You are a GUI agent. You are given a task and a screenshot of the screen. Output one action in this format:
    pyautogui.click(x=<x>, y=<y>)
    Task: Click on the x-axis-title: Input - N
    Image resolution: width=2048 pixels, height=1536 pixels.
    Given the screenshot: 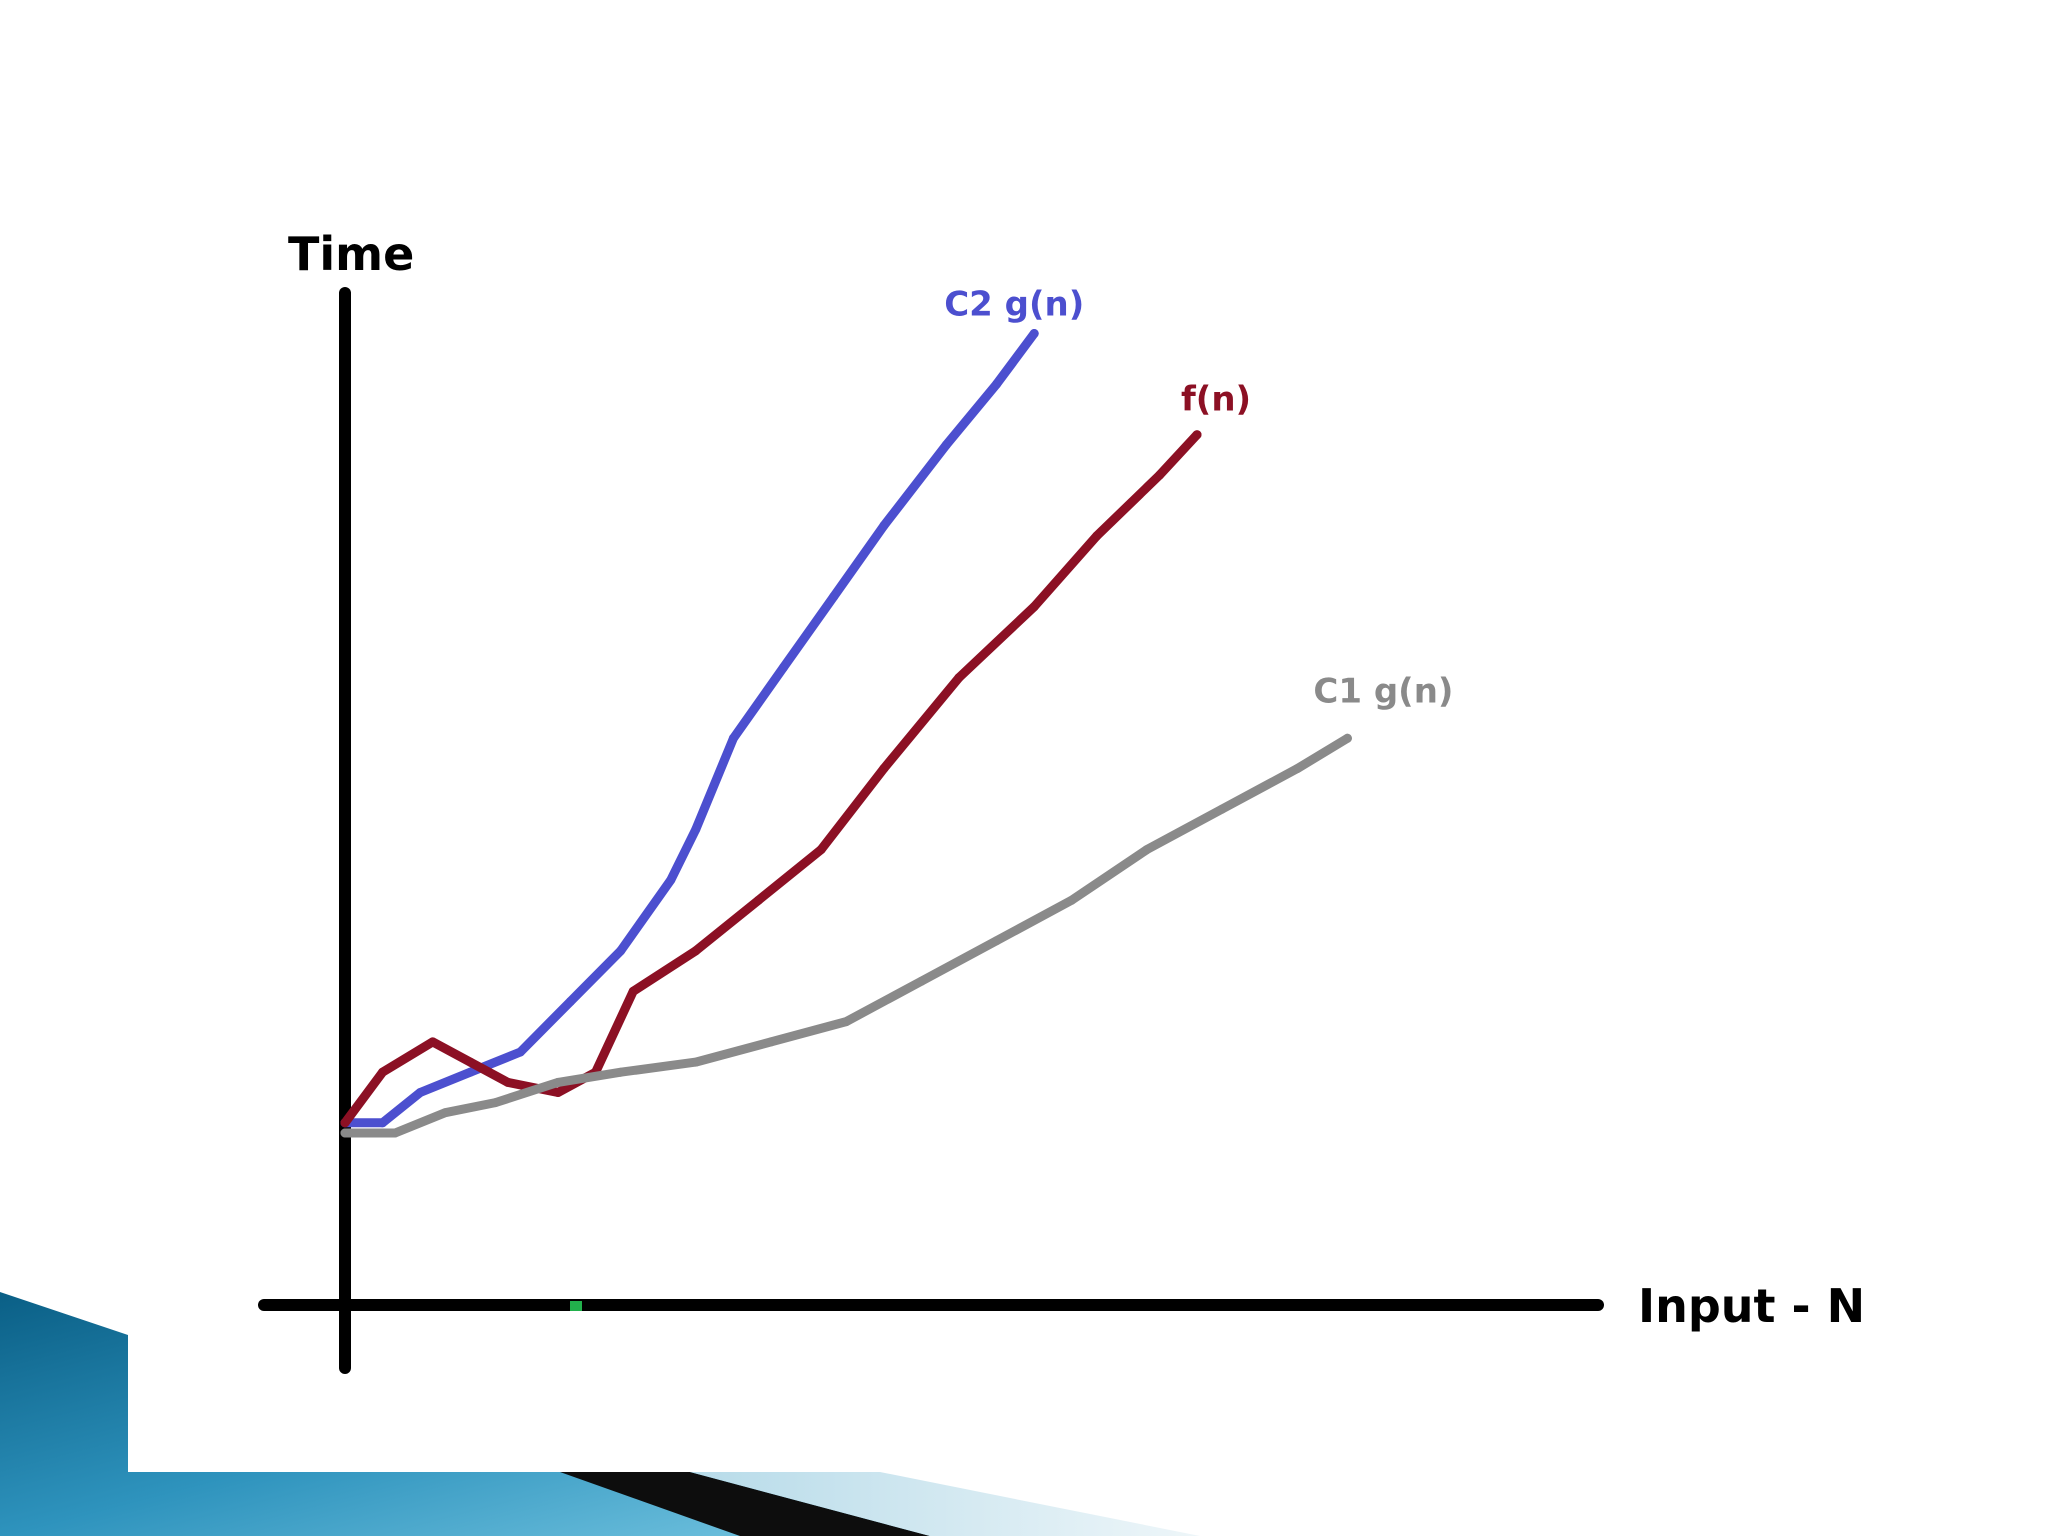 What is the action you would take?
    pyautogui.click(x=1751, y=1306)
    